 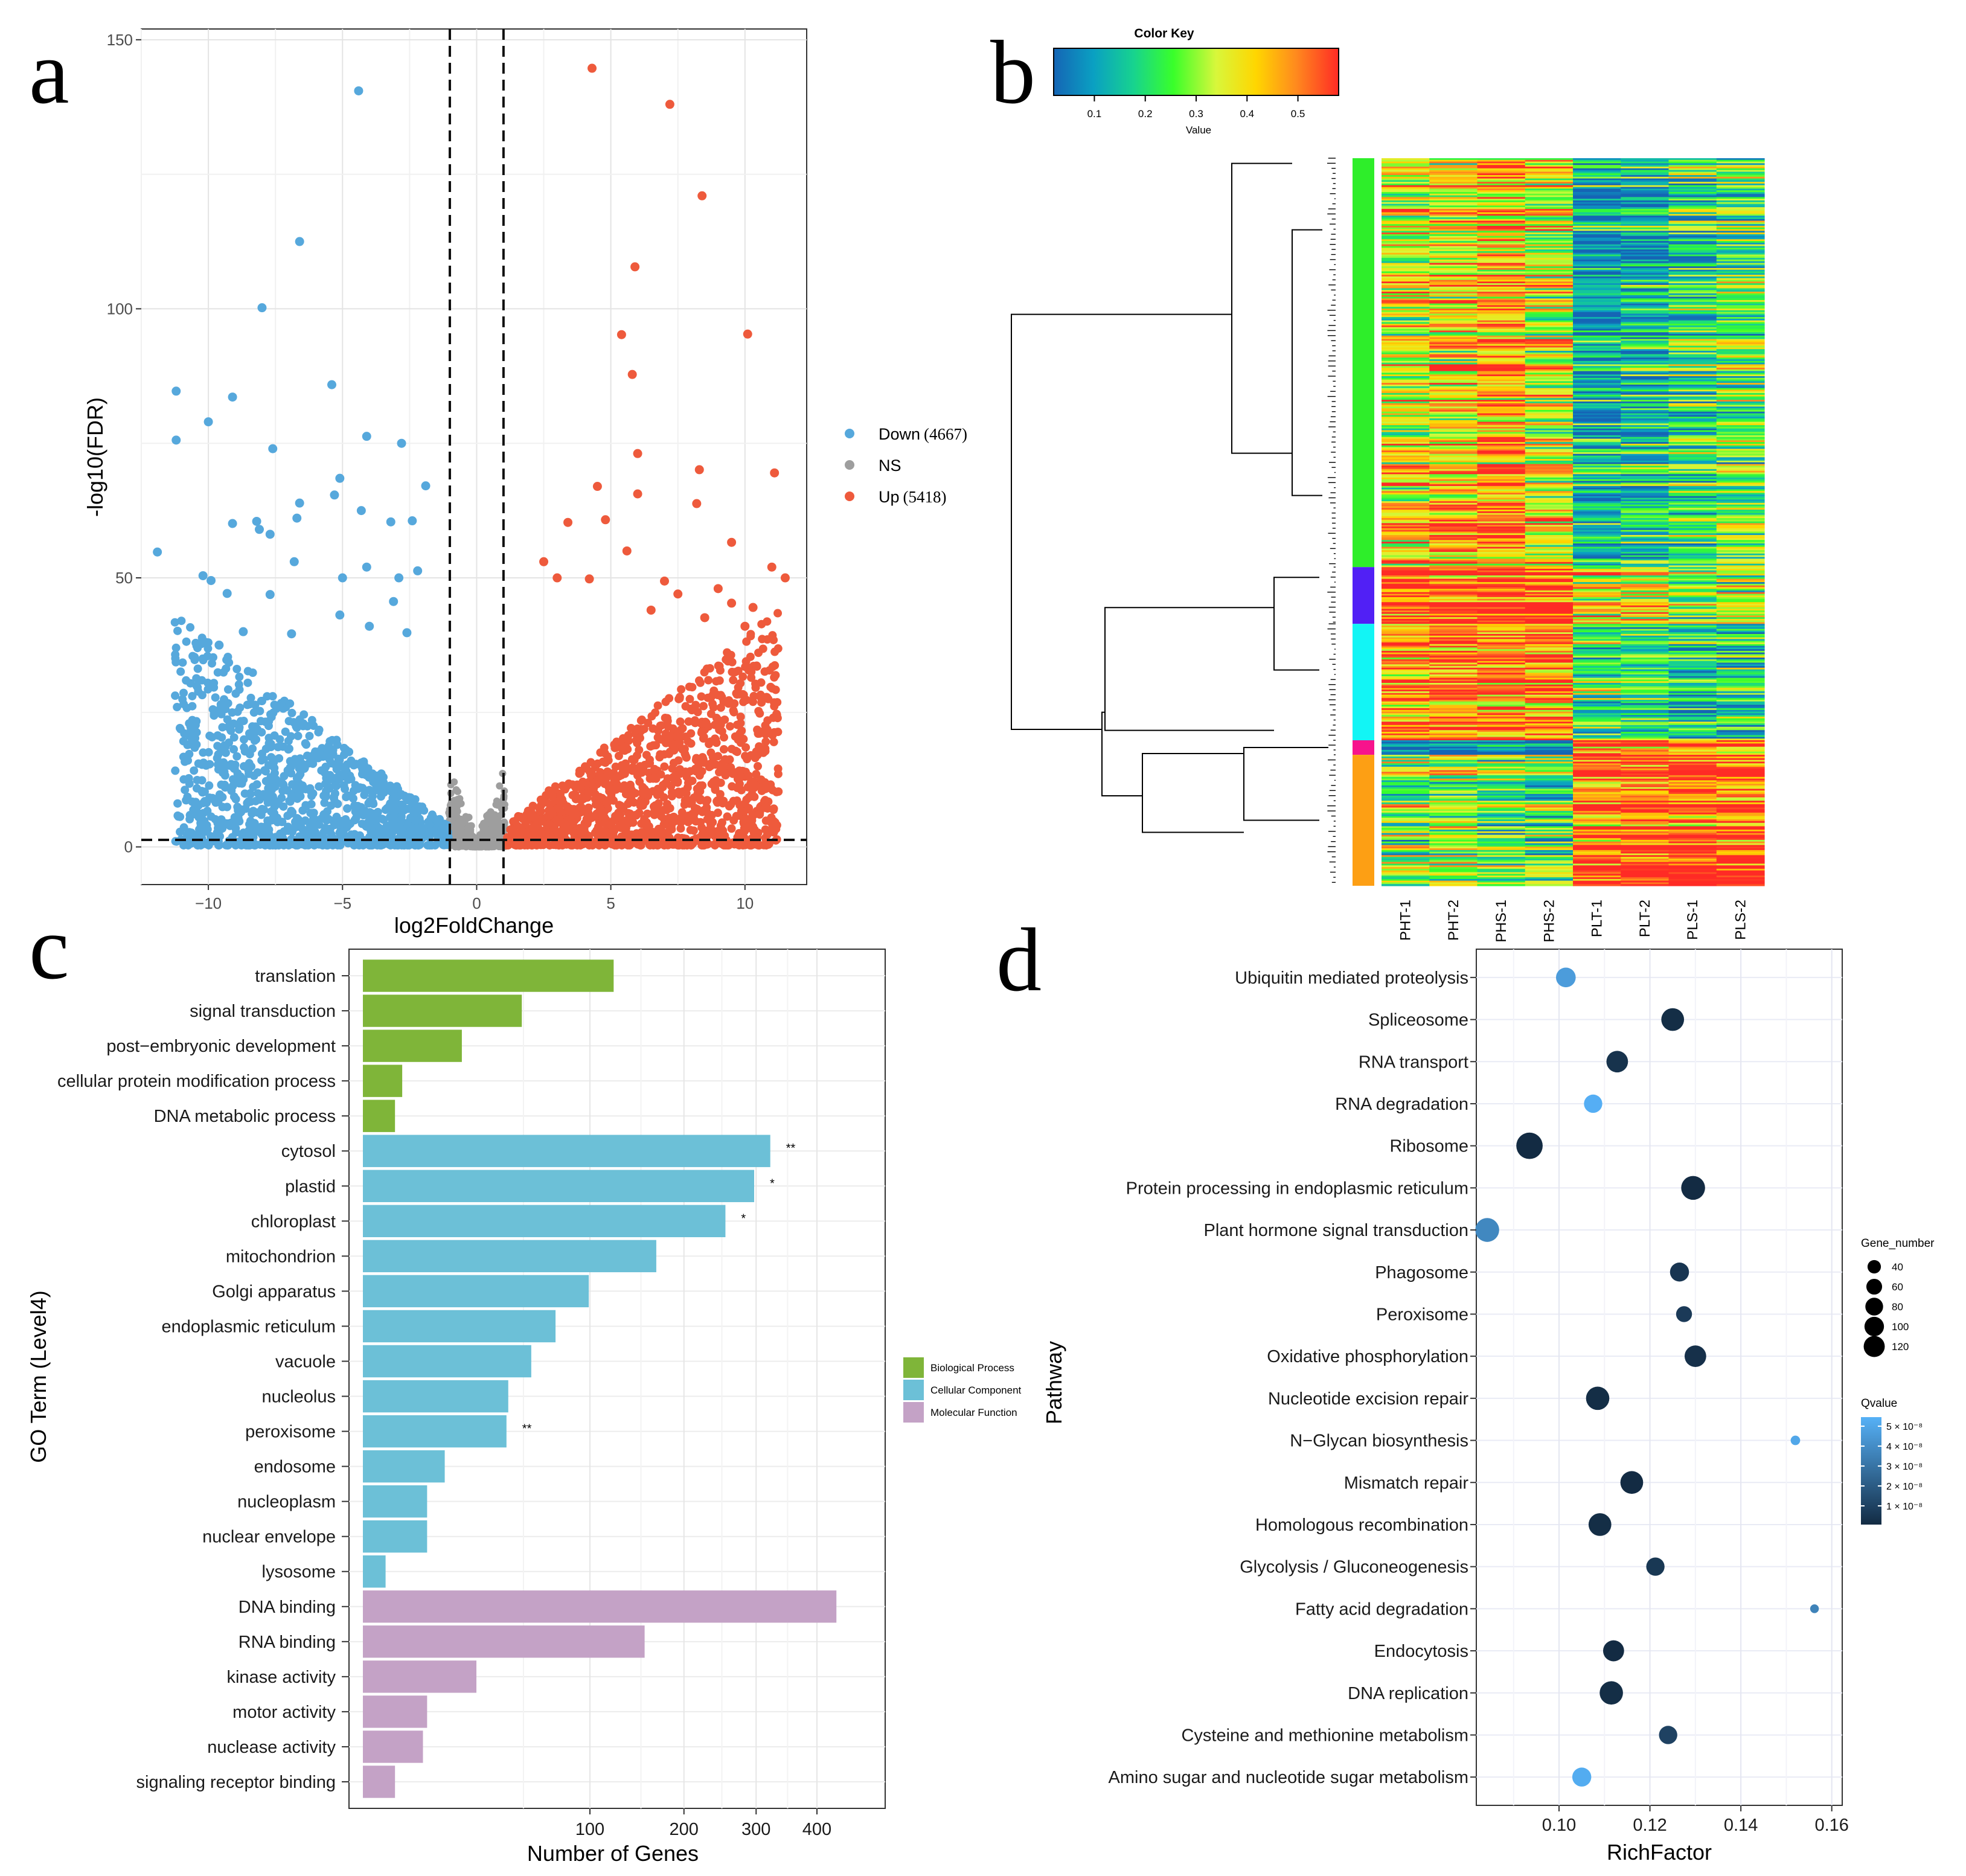 What do you see at coordinates (850, 496) in the screenshot?
I see `volcano-legend-key-up` at bounding box center [850, 496].